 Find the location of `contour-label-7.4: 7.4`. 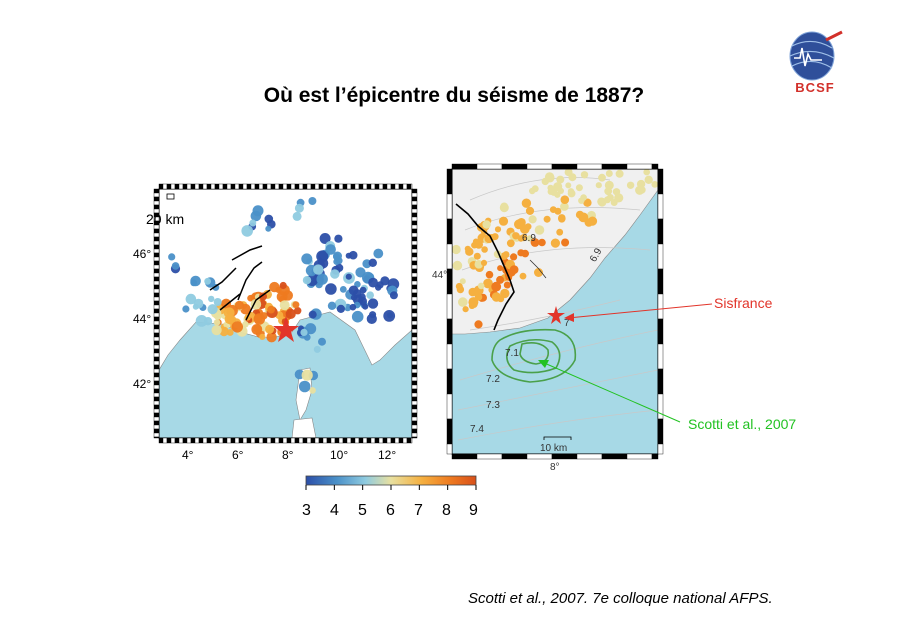

contour-label-7.4: 7.4 is located at coordinates (477, 429).